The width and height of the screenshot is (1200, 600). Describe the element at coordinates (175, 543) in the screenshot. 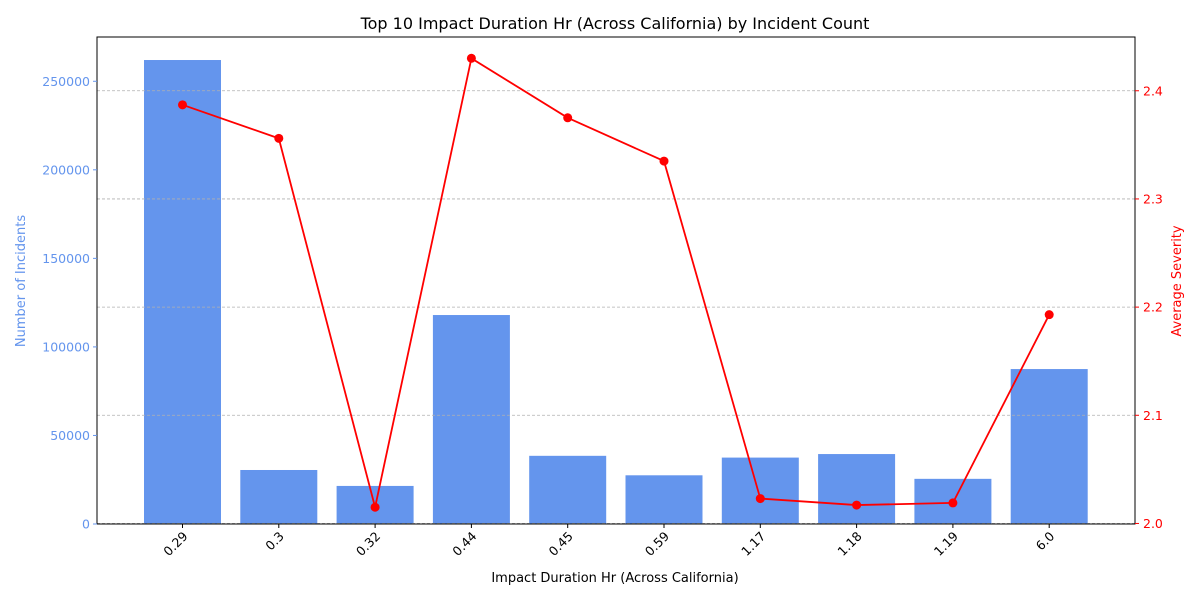

I see `x-tick-label: 0.29` at that location.